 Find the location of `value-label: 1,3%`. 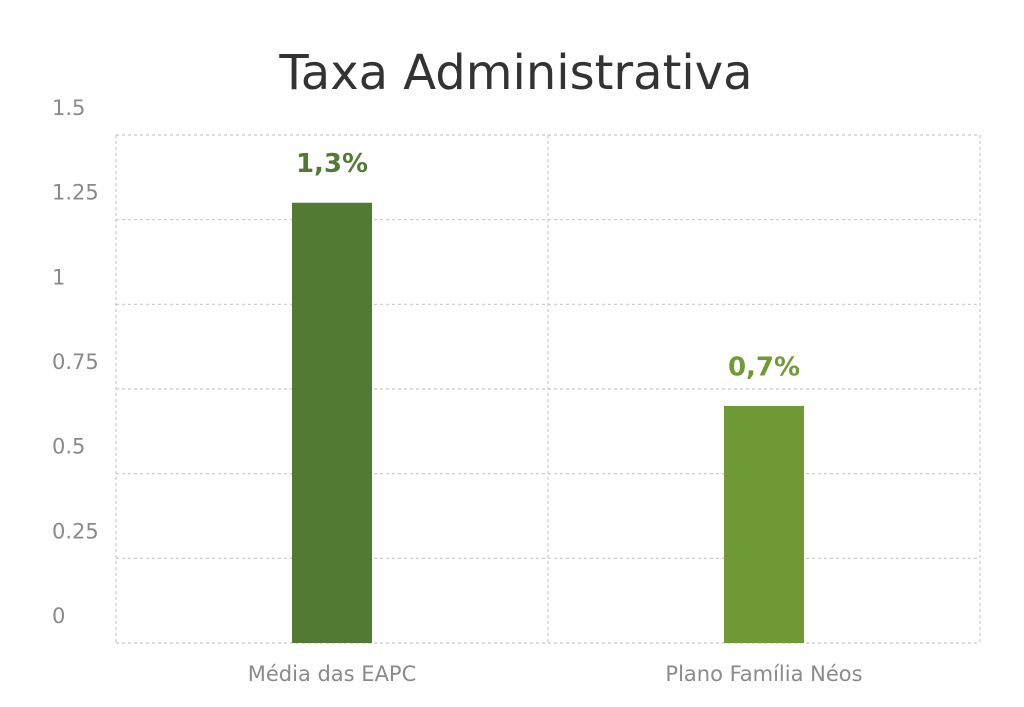

value-label: 1,3% is located at coordinates (332, 164).